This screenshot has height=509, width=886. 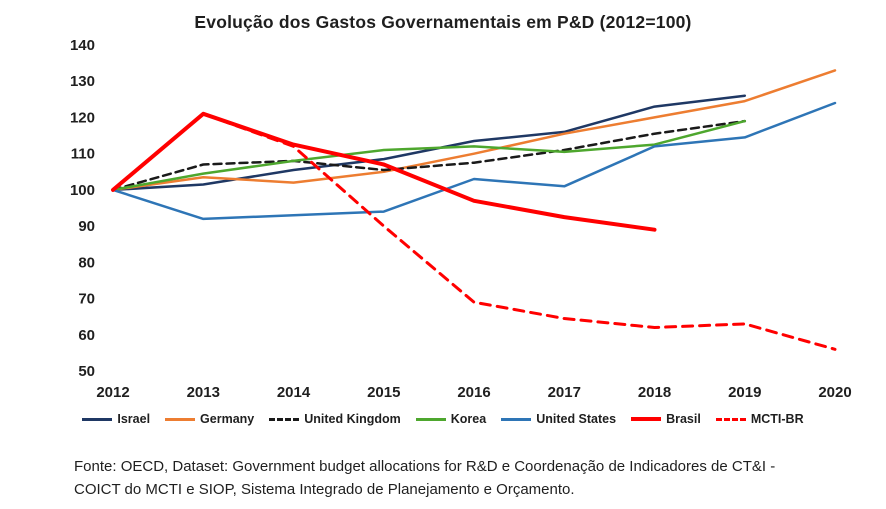 I want to click on legend-item-brasil: Brasil, so click(x=666, y=419).